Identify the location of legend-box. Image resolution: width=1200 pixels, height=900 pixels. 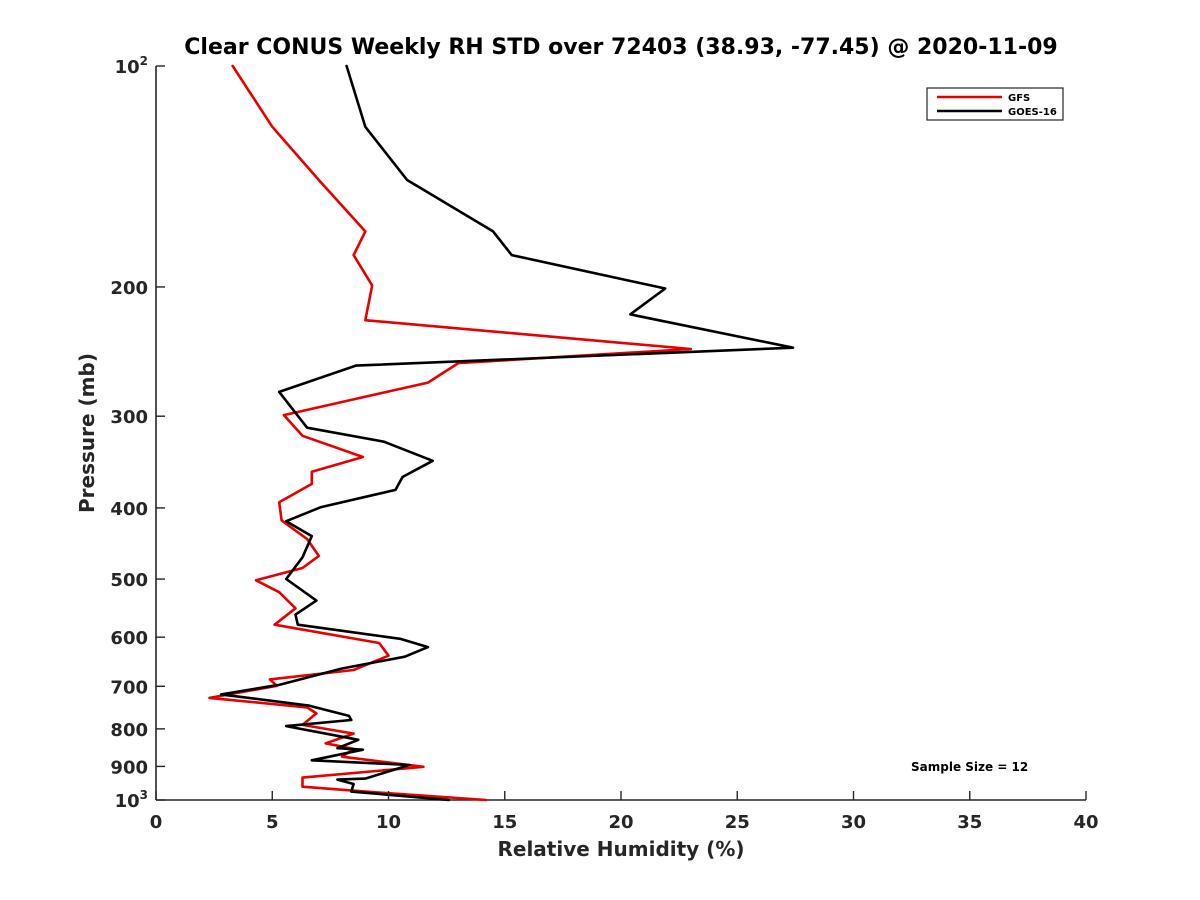
(995, 104).